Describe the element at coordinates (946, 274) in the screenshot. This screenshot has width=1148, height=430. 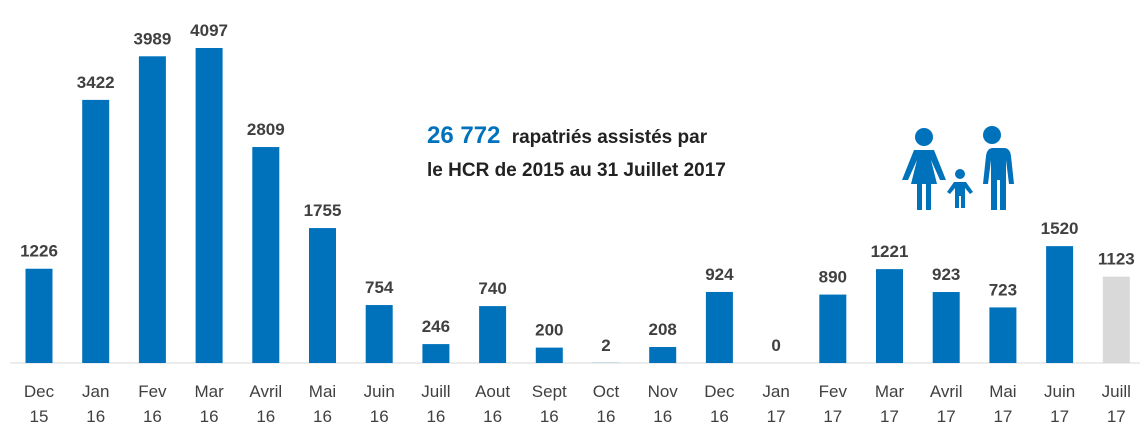
I see `value-label: 923` at that location.